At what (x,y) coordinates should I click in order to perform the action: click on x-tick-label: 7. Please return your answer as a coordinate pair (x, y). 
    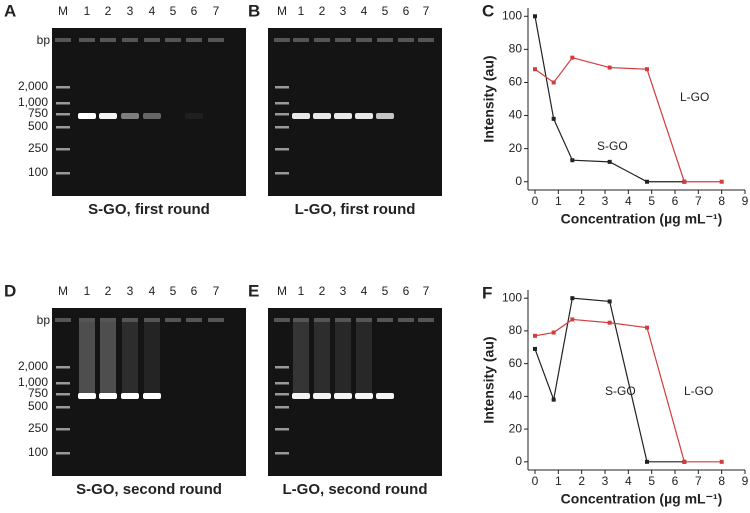
    Looking at the image, I should click on (698, 201).